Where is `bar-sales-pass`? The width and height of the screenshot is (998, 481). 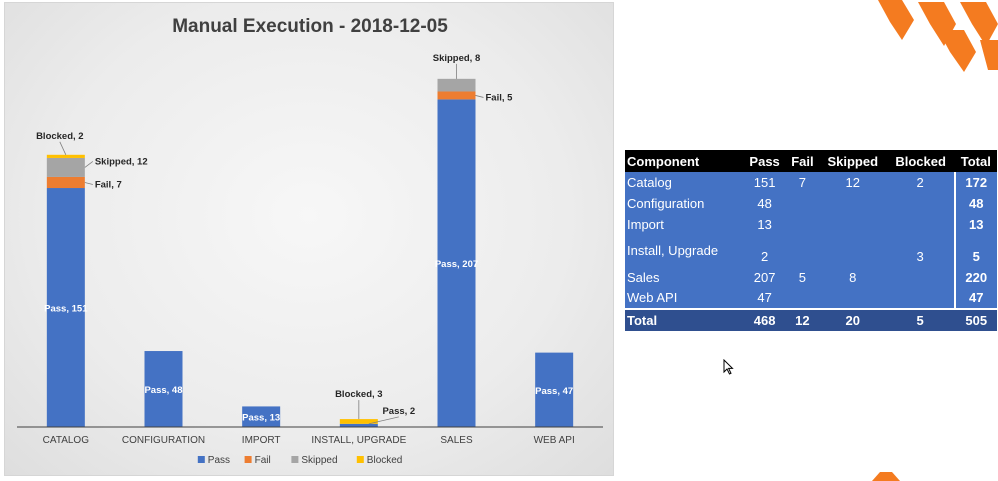
bar-sales-pass is located at coordinates (456, 263).